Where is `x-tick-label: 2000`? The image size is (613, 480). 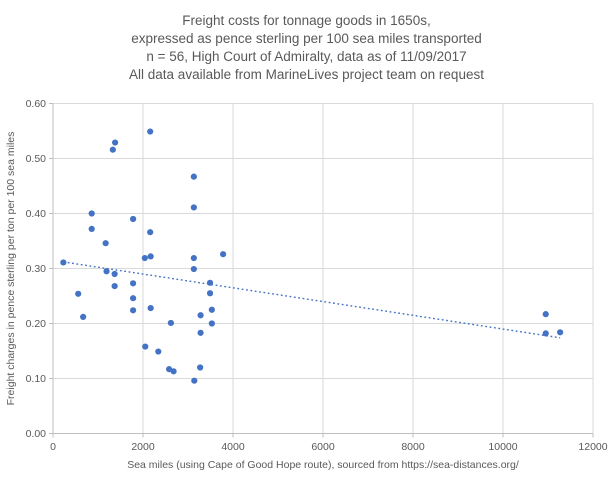
x-tick-label: 2000 is located at coordinates (143, 447).